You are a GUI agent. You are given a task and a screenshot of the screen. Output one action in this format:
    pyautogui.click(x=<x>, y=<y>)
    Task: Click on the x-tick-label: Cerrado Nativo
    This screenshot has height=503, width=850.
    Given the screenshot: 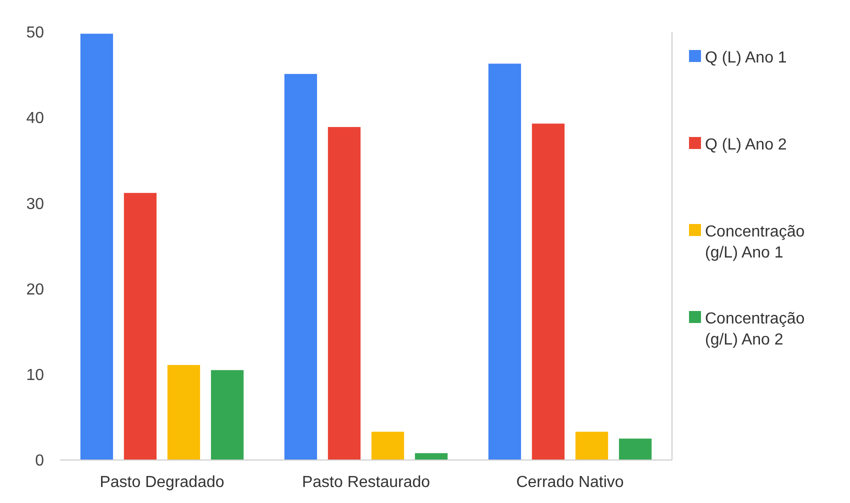 What is the action you would take?
    pyautogui.click(x=570, y=482)
    